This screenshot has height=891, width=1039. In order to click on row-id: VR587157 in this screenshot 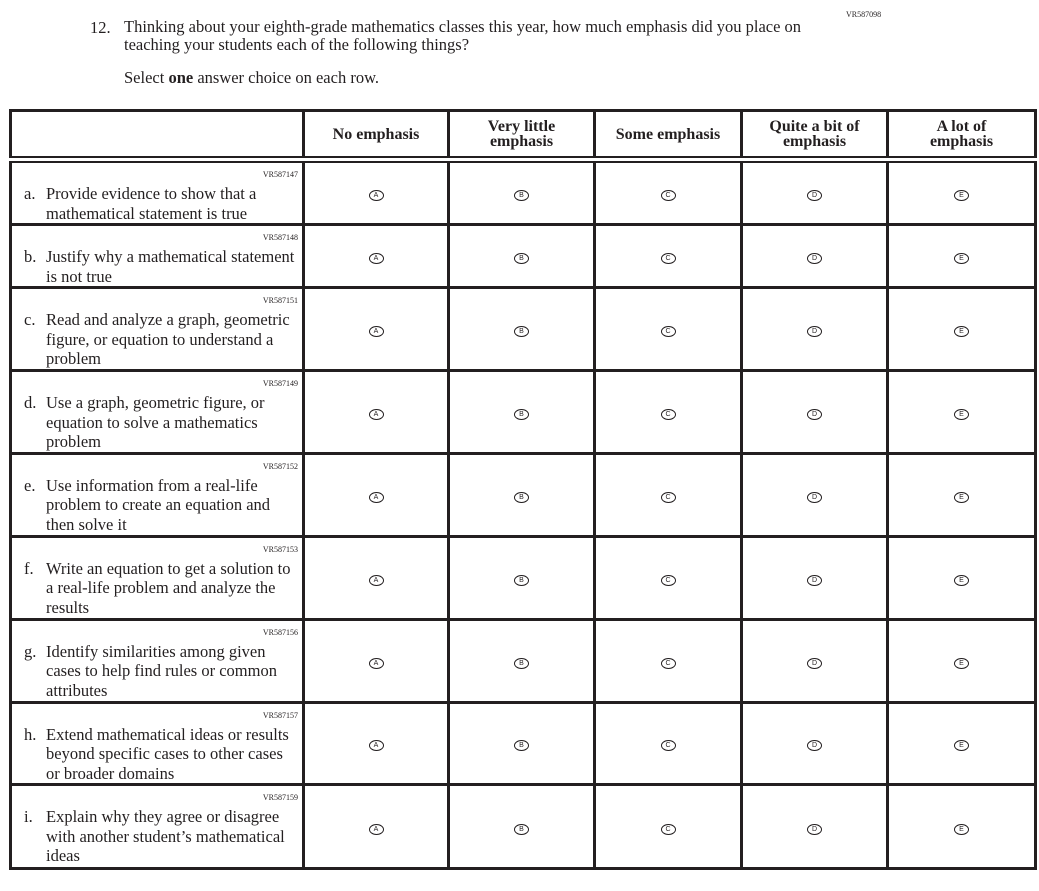, I will do `click(280, 715)`.